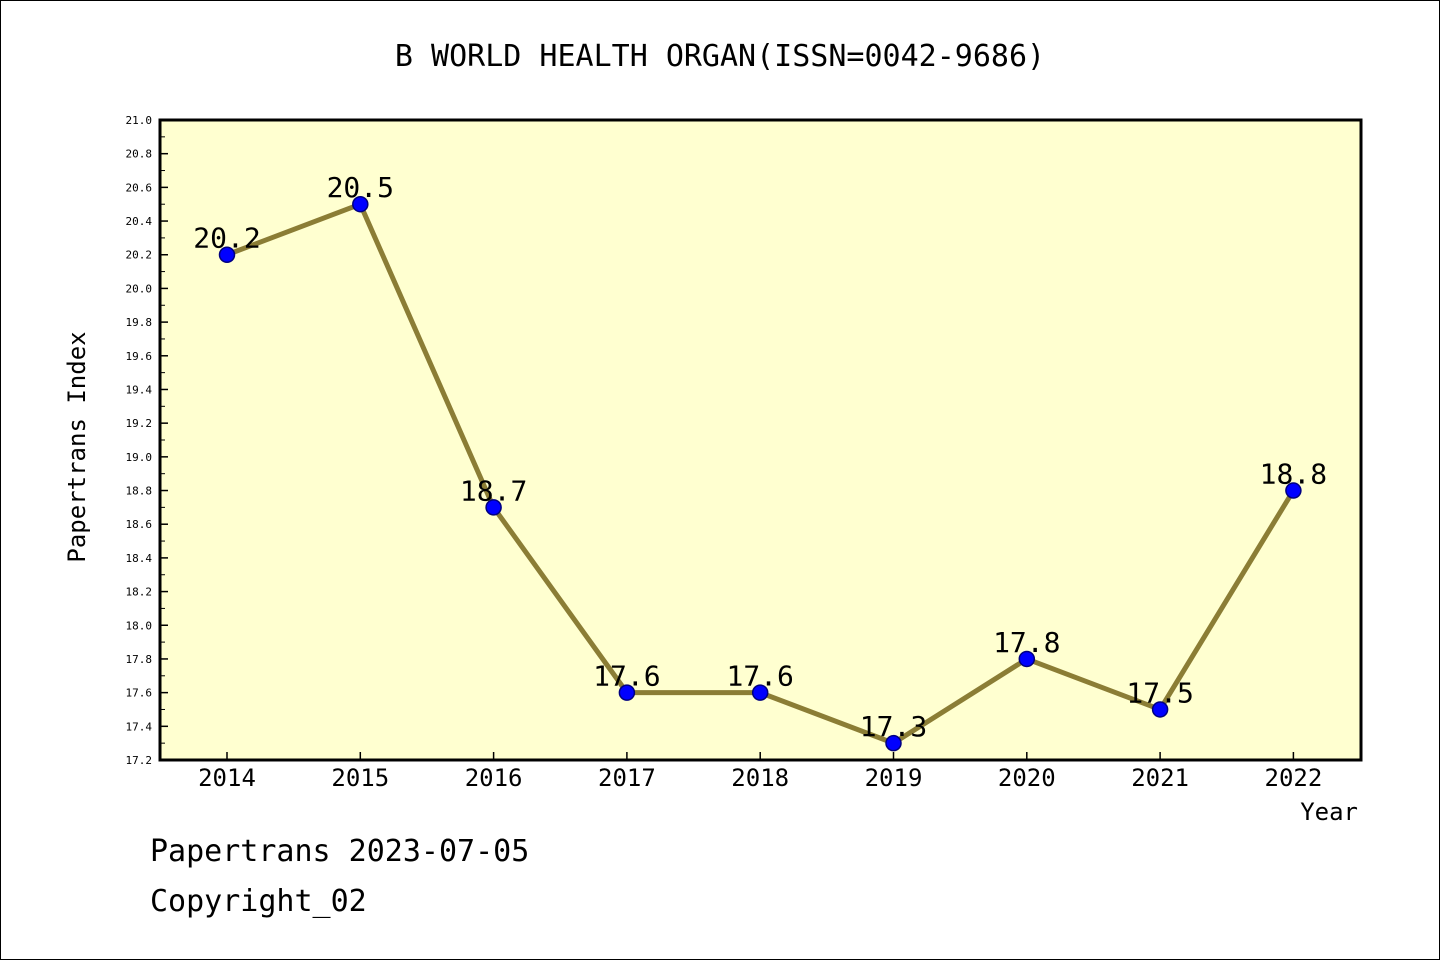 The image size is (1440, 960). I want to click on x-tick-label: 2014, so click(227, 778).